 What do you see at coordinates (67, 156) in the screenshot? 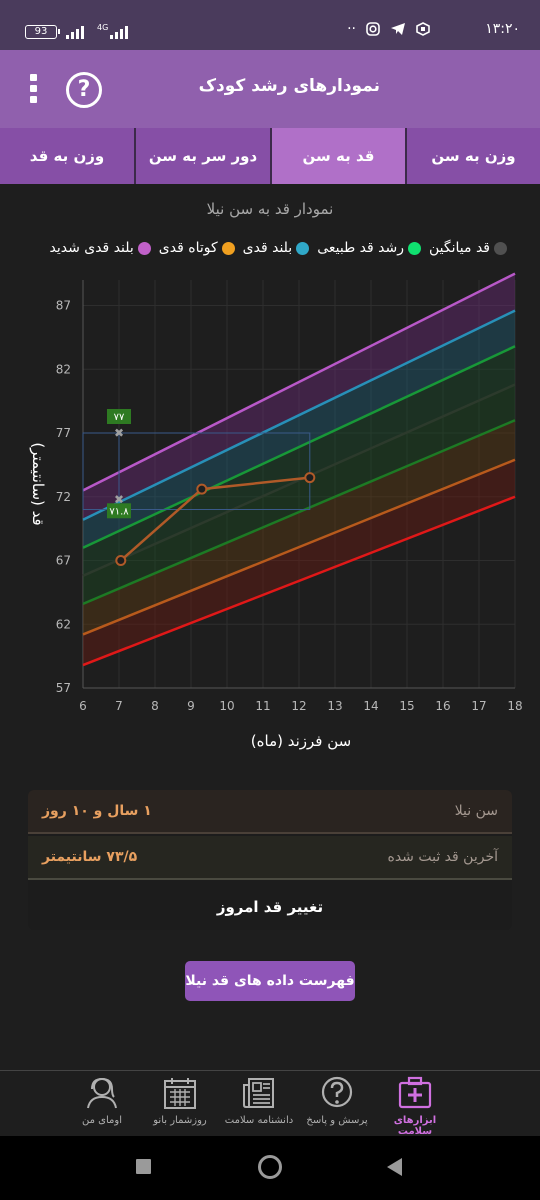
I see `tab-weight-for-height: وزن به قد` at bounding box center [67, 156].